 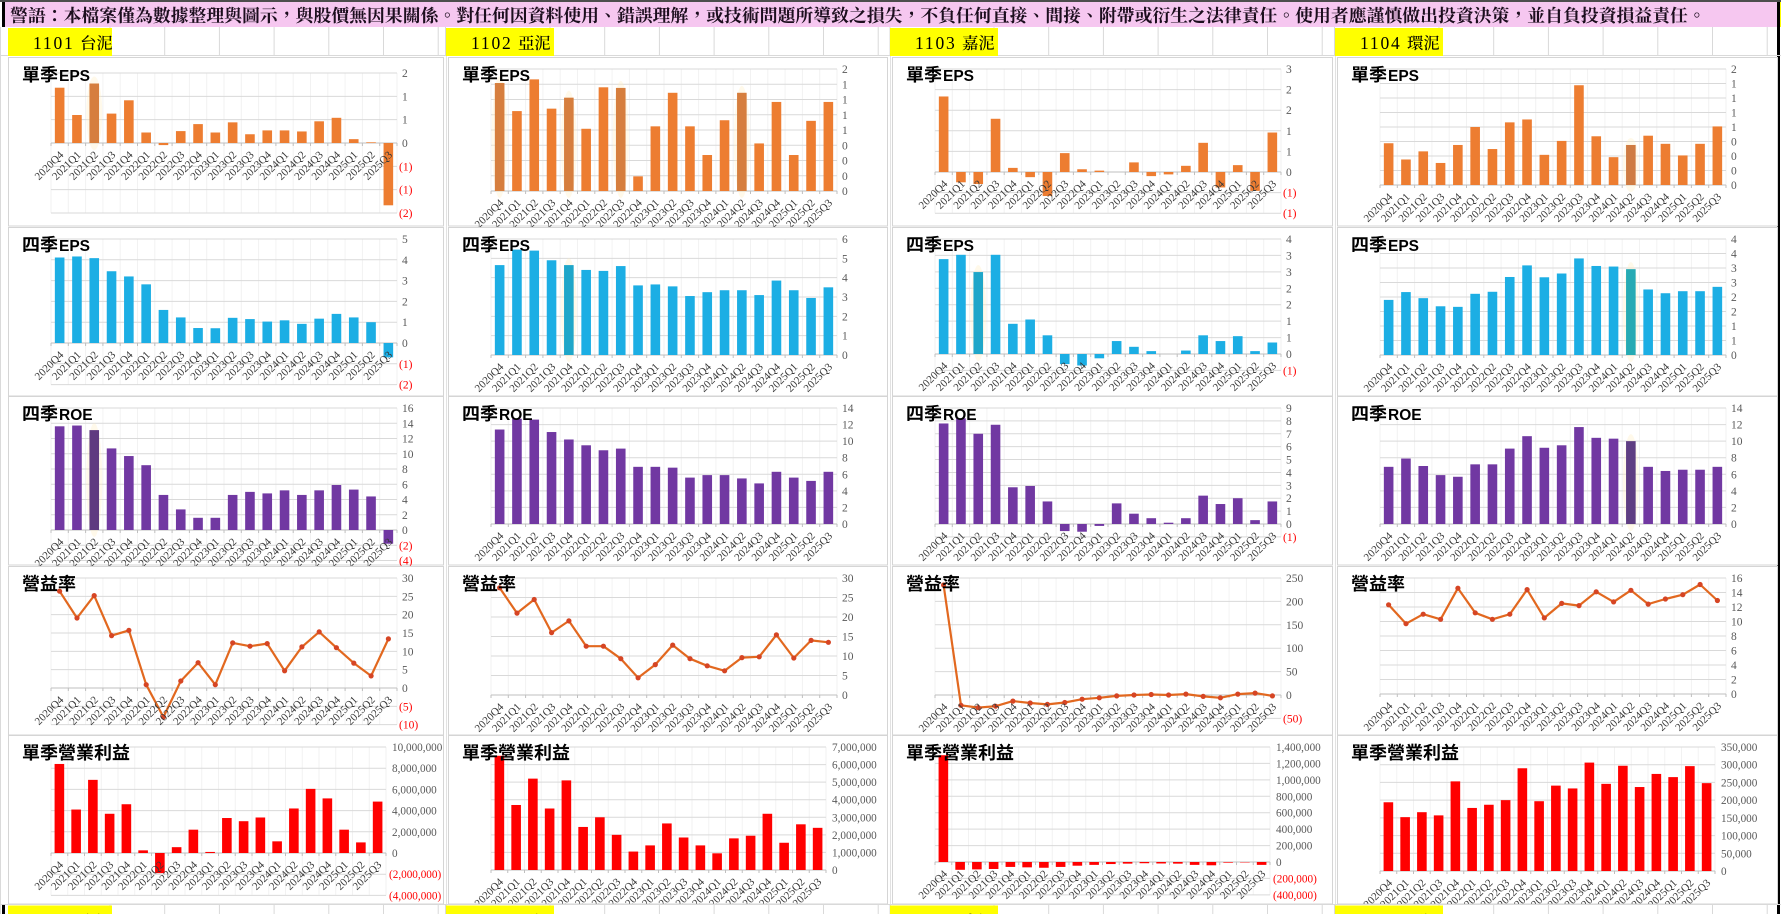 What do you see at coordinates (1739, 748) in the screenshot?
I see `svg-text: 350,000` at bounding box center [1739, 748].